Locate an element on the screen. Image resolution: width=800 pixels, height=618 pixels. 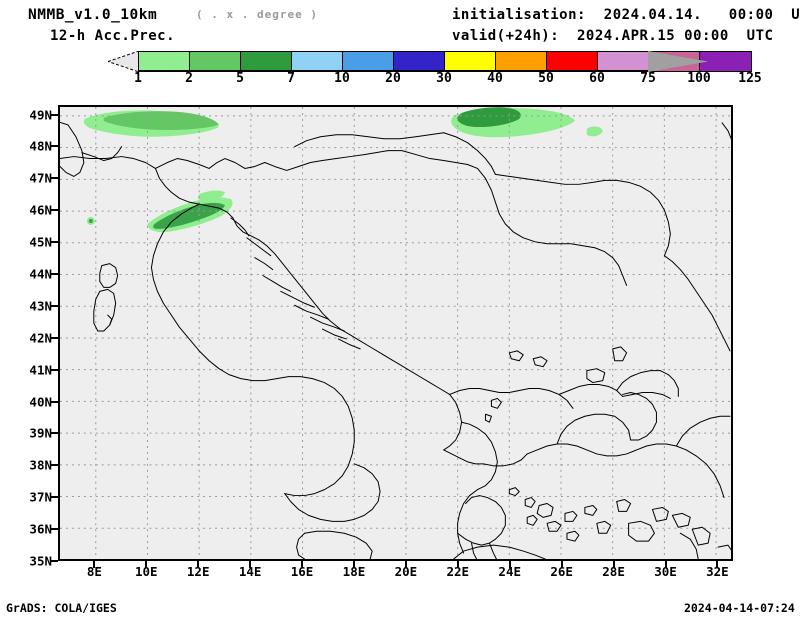
model-title: NMMB_v1.0_10km is located at coordinates (93, 15).